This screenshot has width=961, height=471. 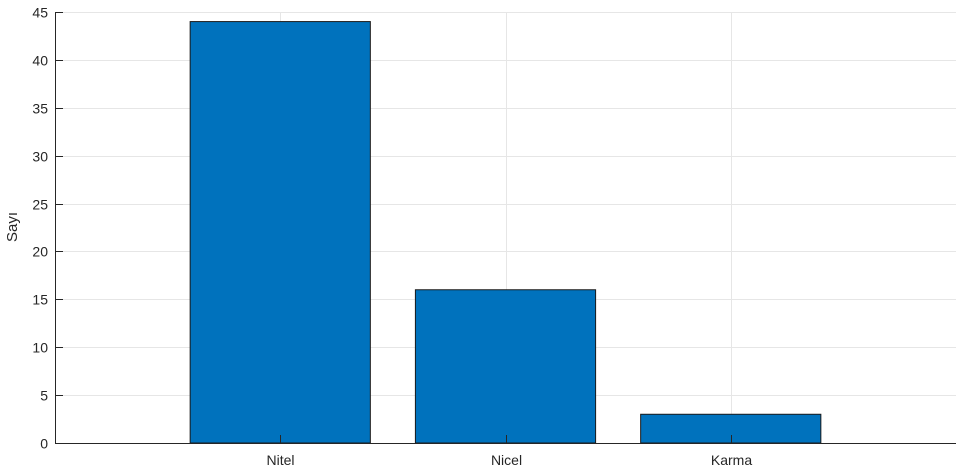 I want to click on y-tick-label: 40, so click(x=40, y=61).